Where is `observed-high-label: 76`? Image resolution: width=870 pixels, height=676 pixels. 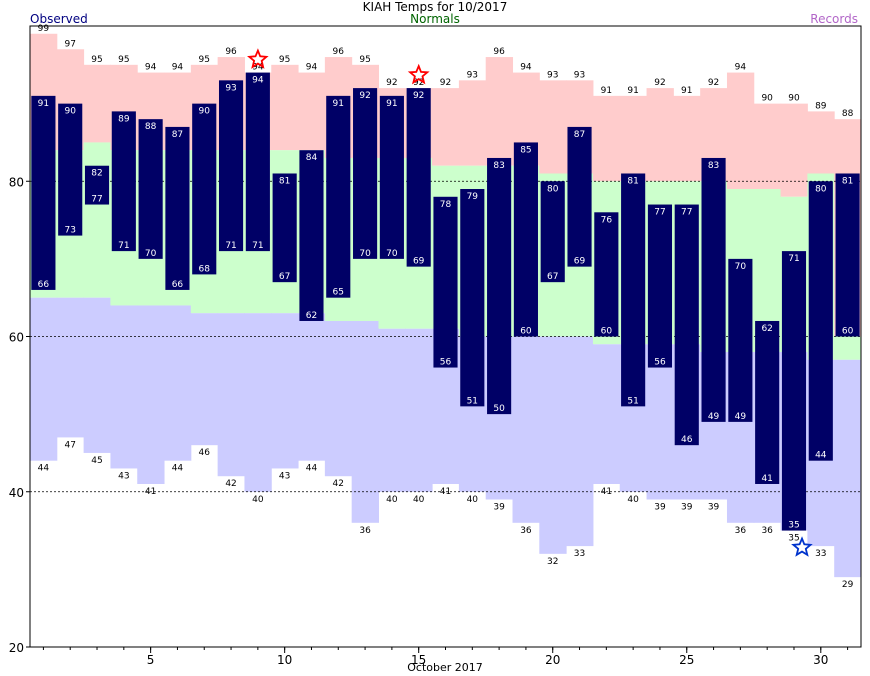 observed-high-label: 76 is located at coordinates (607, 220).